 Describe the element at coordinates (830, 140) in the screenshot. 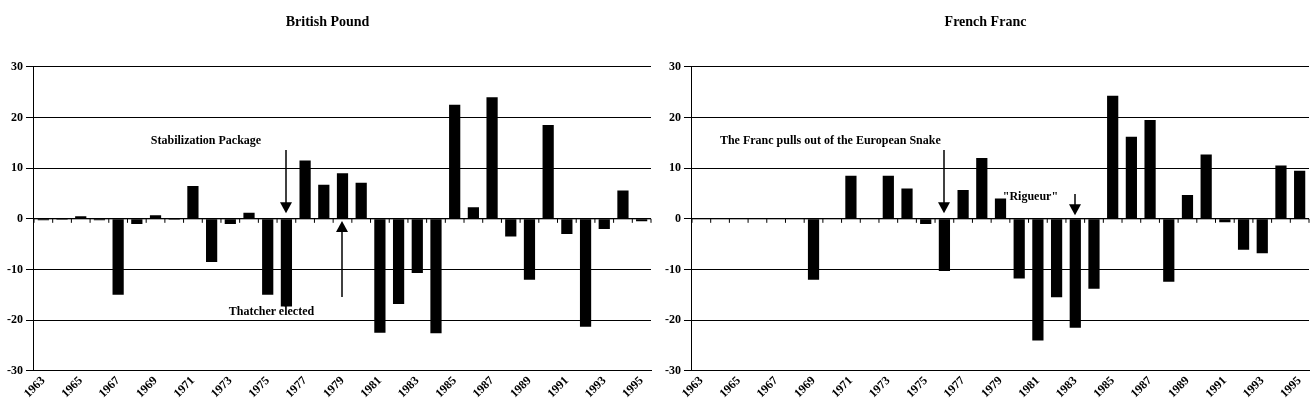

I see `annotation: The Franc pulls out of the European Snake` at that location.